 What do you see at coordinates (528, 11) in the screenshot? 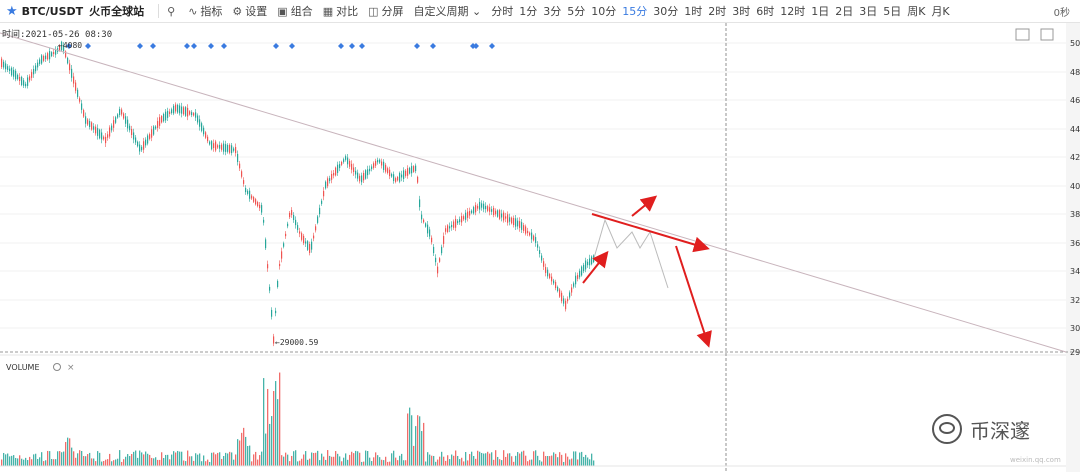
I see `interval-1: 1分` at bounding box center [528, 11].